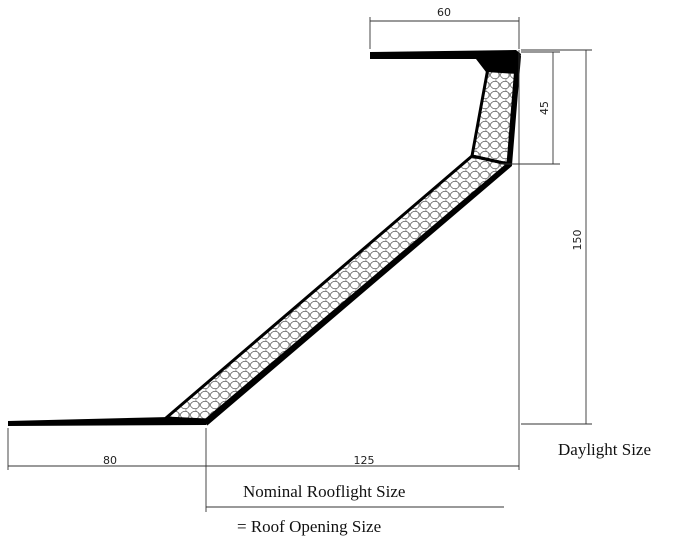 This screenshot has width=680, height=543. Describe the element at coordinates (604, 449) in the screenshot. I see `daylight-size-label: Daylight Size` at that location.